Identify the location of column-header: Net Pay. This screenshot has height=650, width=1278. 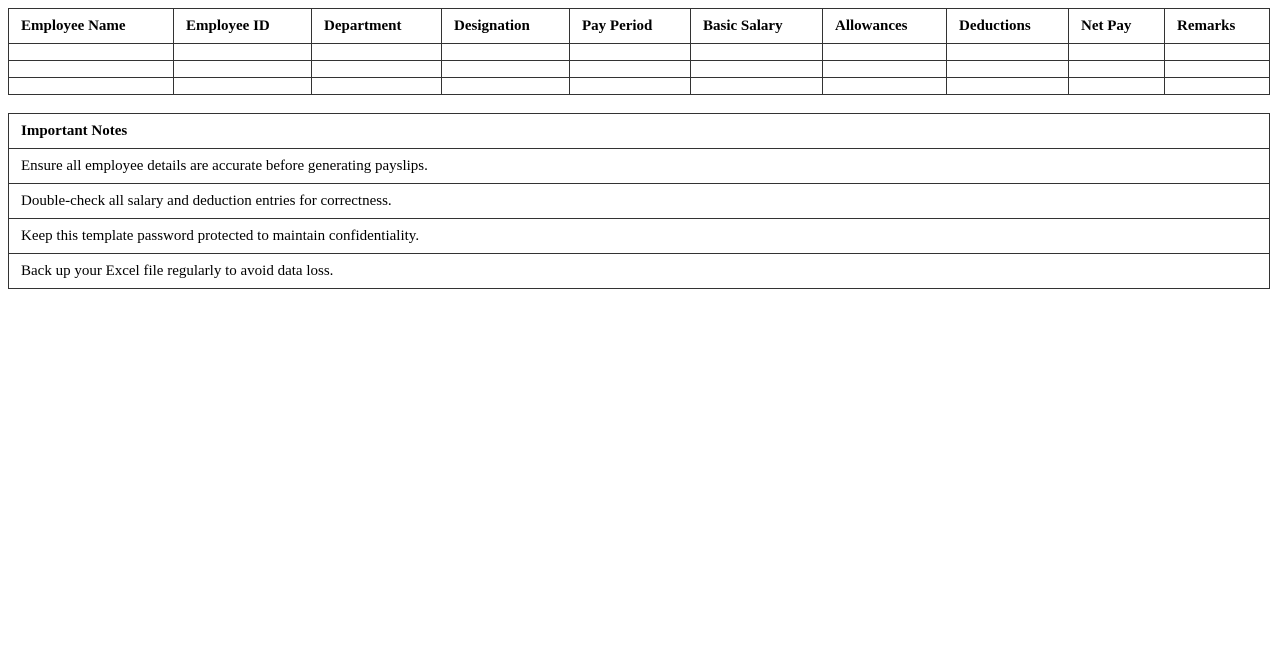
(1116, 26).